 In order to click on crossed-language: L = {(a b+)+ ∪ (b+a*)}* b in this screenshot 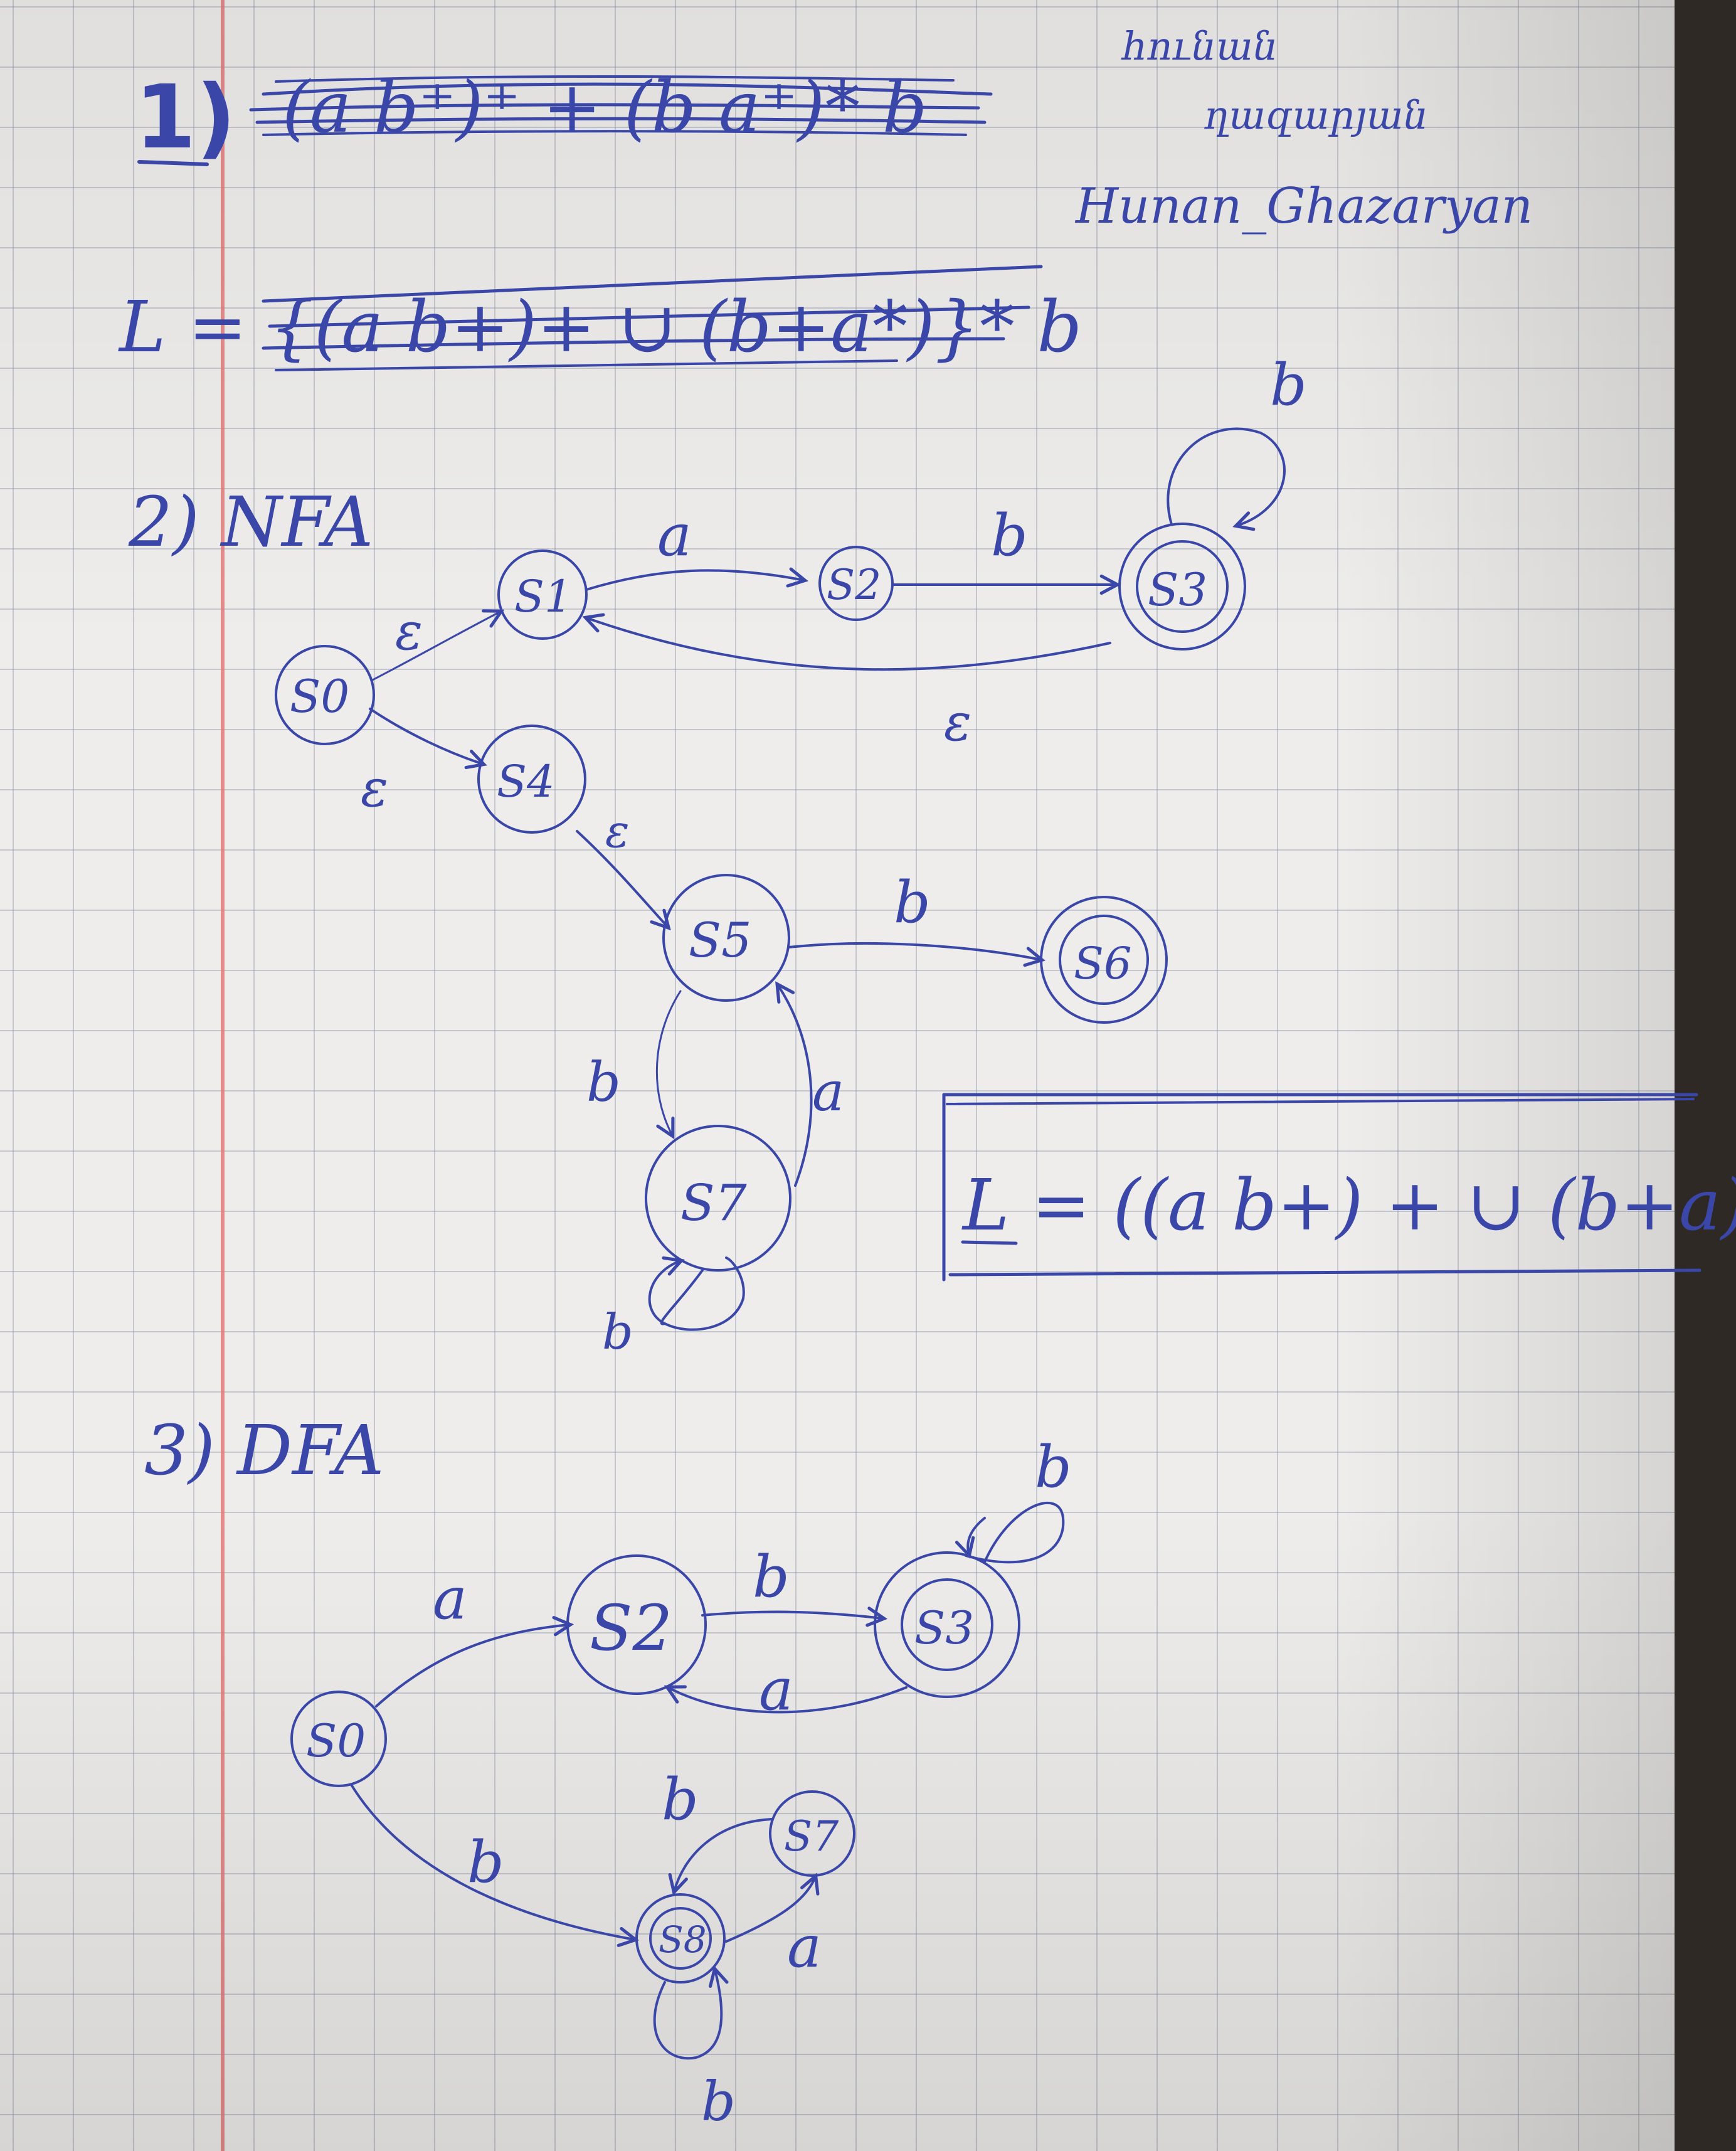, I will do `click(600, 318)`.